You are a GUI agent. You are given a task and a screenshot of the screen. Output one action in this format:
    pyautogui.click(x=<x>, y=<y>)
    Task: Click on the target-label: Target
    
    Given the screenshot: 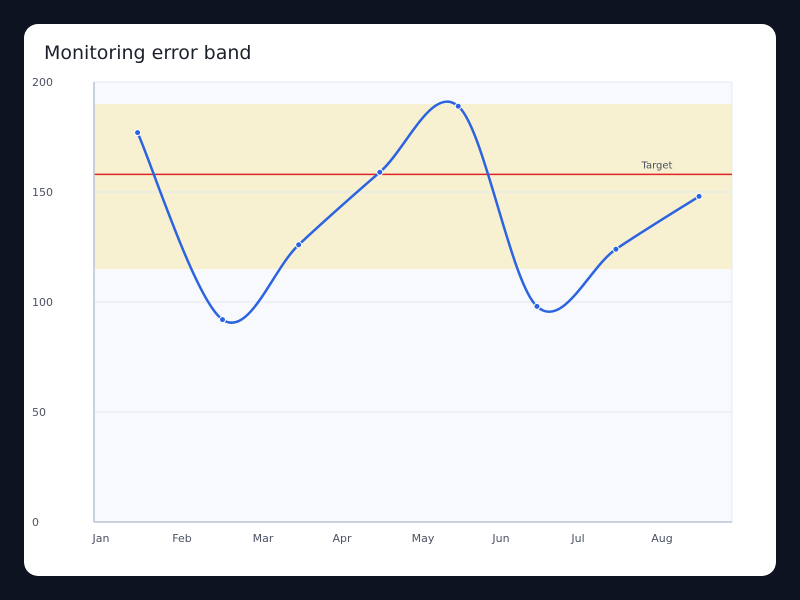 What is the action you would take?
    pyautogui.click(x=657, y=165)
    